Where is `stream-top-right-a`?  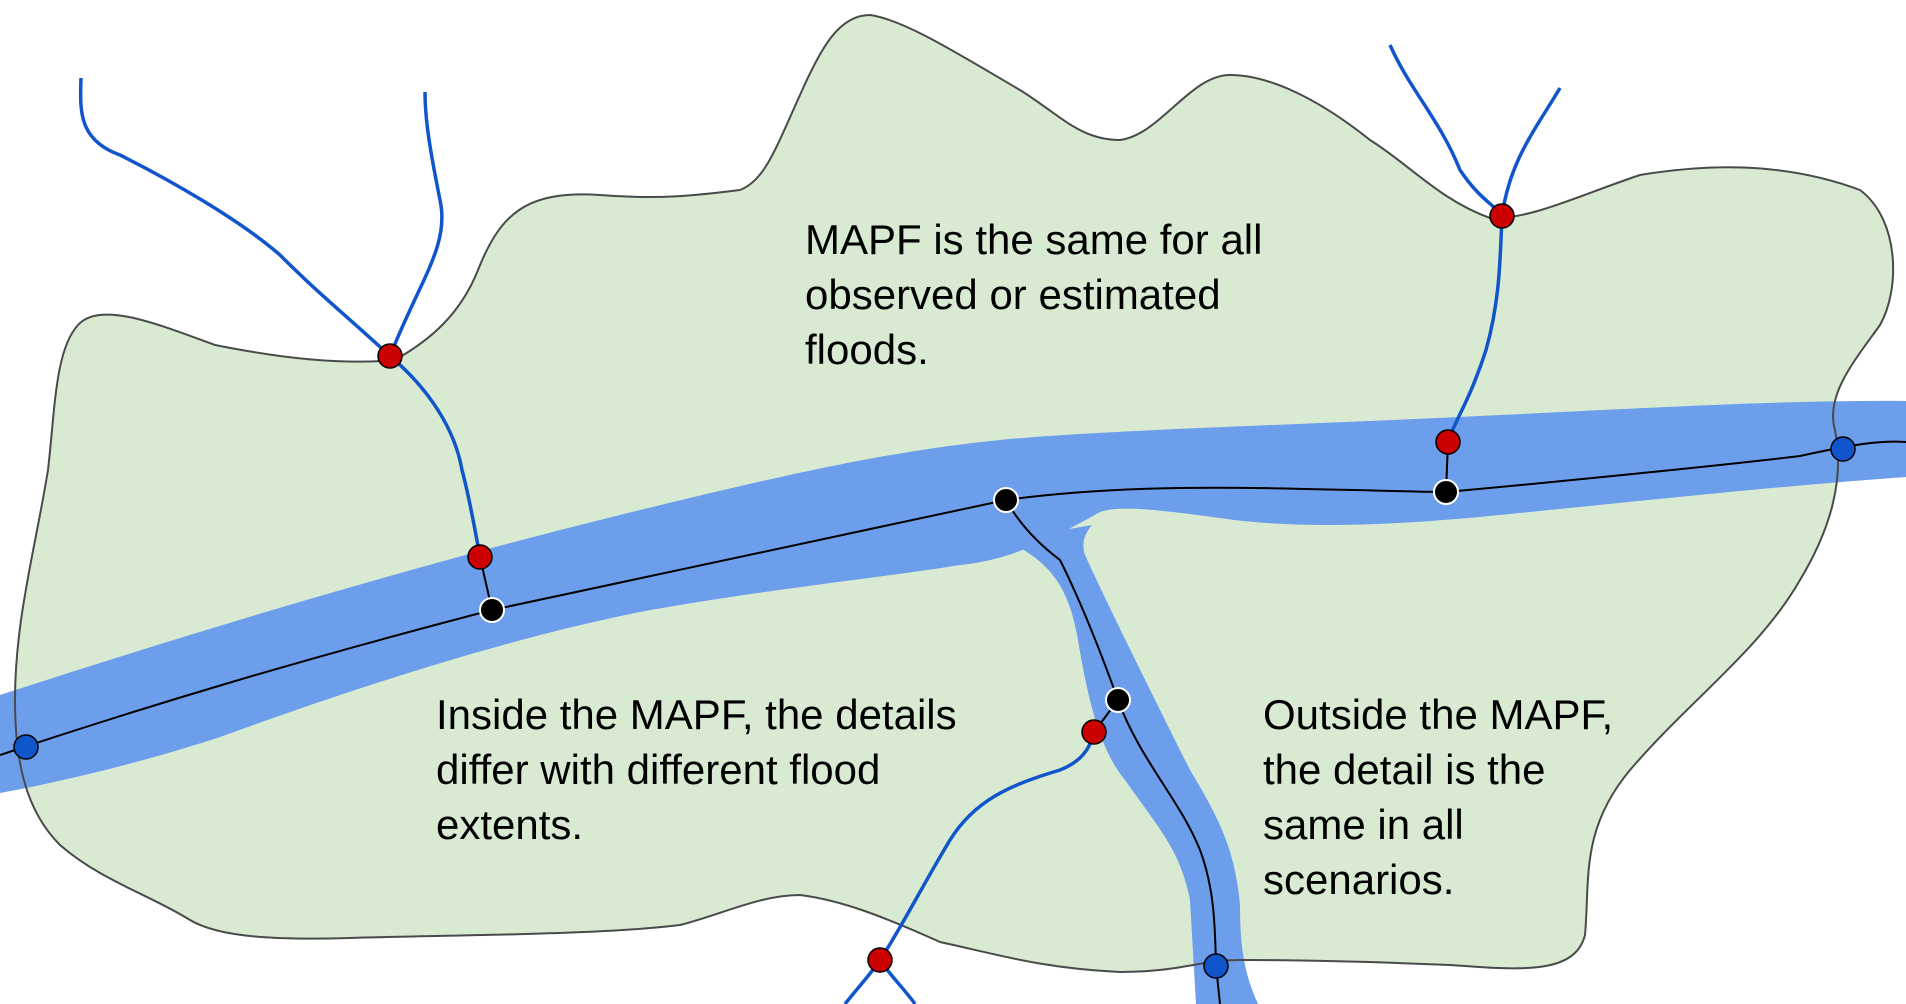 stream-top-right-a is located at coordinates (1446, 131).